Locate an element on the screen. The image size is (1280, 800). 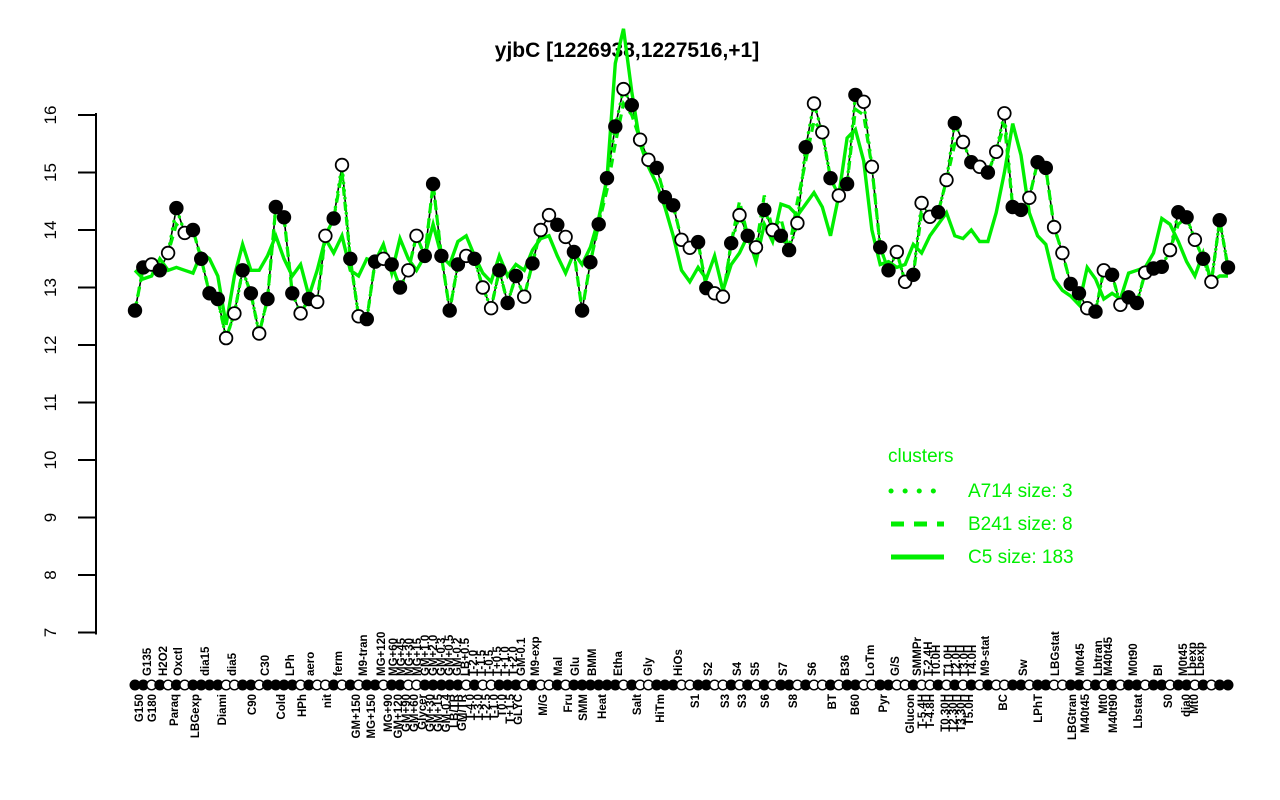
x-axis-label-top: T+1.0 is located at coordinates (506, 661).